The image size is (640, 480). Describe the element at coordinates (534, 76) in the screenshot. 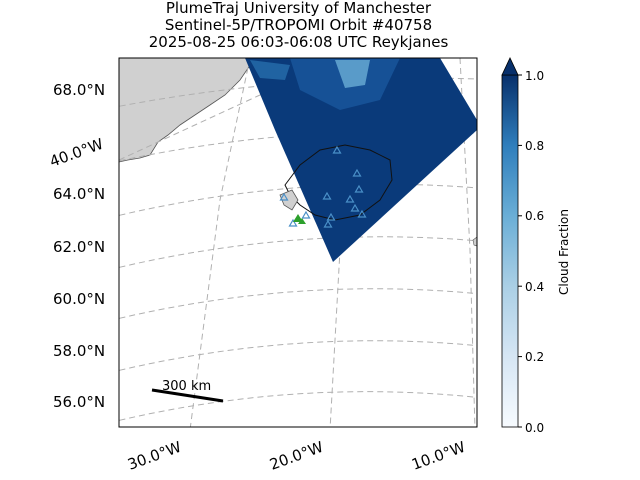

I see `colorbar-tick-5: 1.0` at that location.